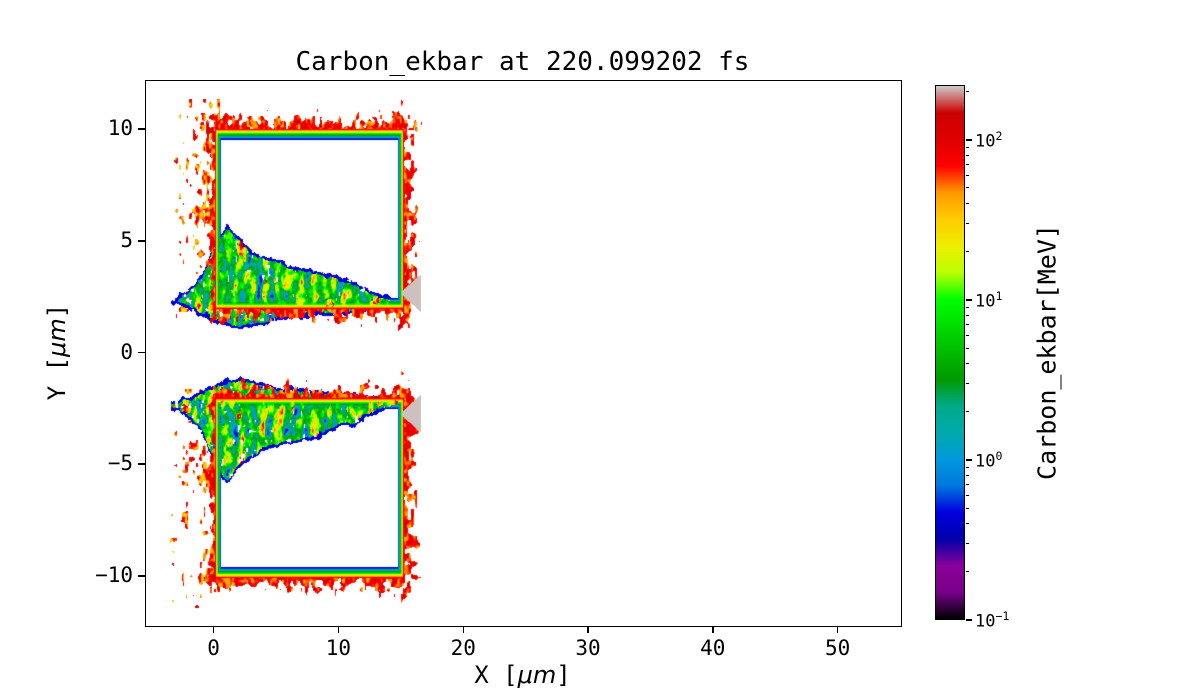  I want to click on x-tick-label: 20, so click(463, 648).